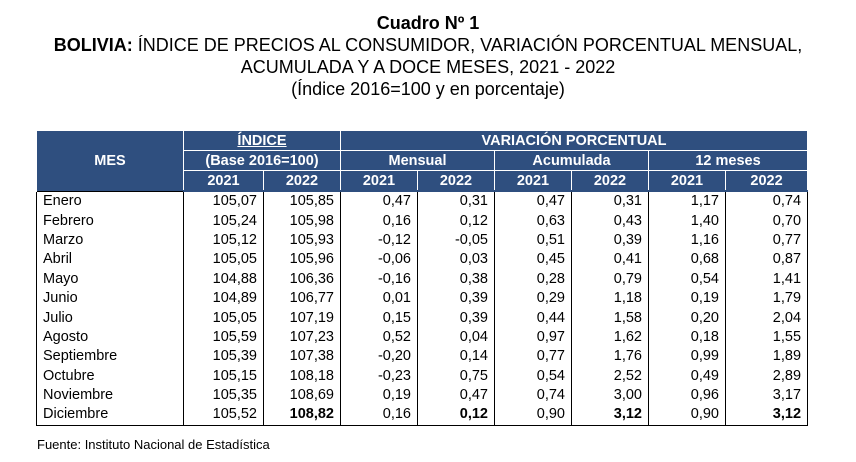  What do you see at coordinates (766, 357) in the screenshot?
I see `value-cell: 1,89` at bounding box center [766, 357].